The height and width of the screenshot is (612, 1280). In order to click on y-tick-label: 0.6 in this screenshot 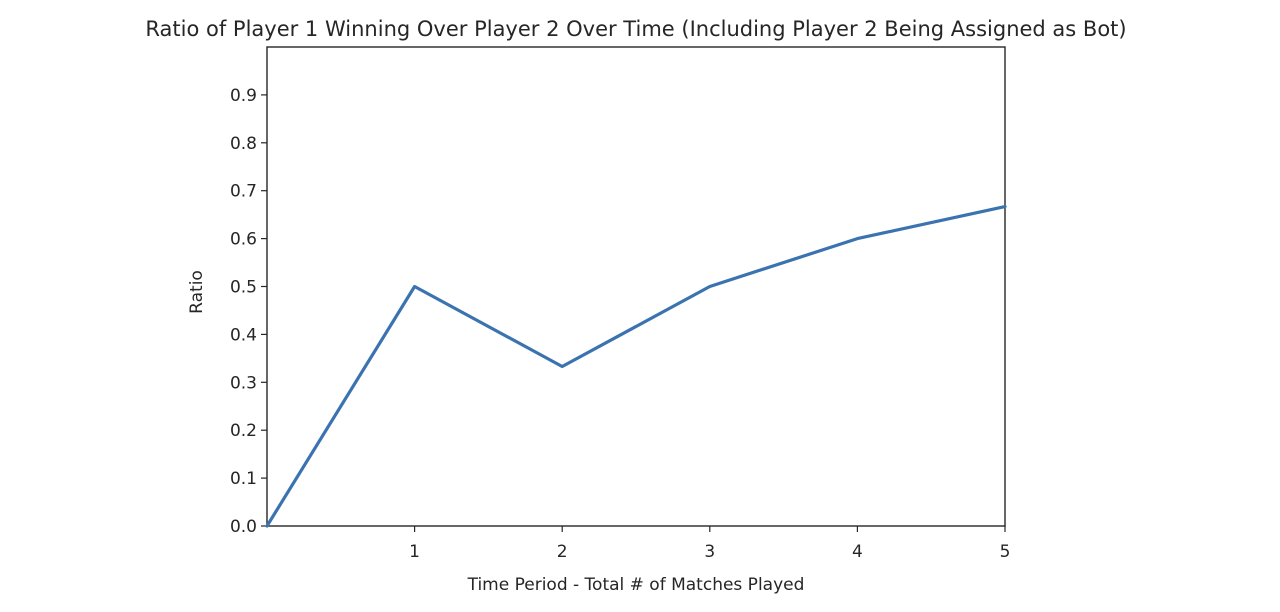, I will do `click(243, 240)`.